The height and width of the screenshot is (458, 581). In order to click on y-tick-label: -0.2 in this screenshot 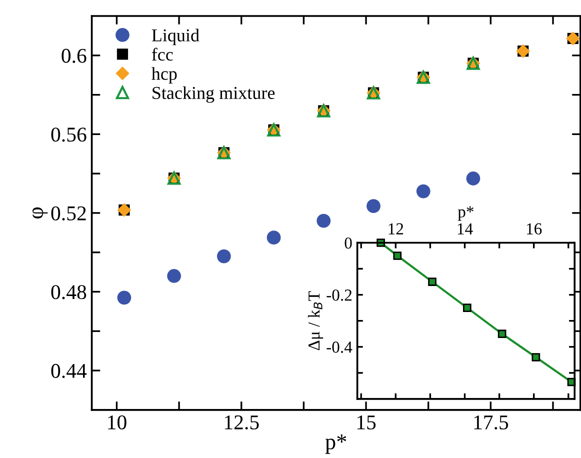, I will do `click(339, 295)`.